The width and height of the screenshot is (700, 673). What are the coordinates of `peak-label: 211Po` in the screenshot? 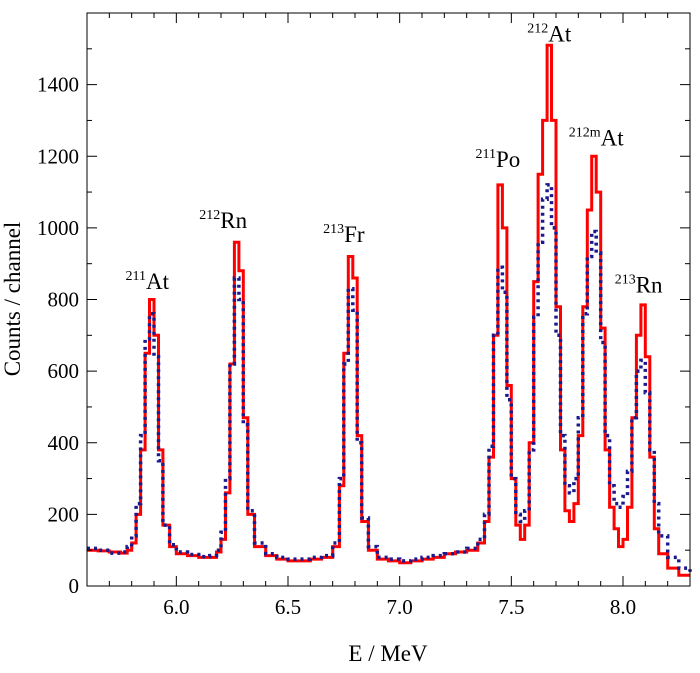 It's located at (498, 159).